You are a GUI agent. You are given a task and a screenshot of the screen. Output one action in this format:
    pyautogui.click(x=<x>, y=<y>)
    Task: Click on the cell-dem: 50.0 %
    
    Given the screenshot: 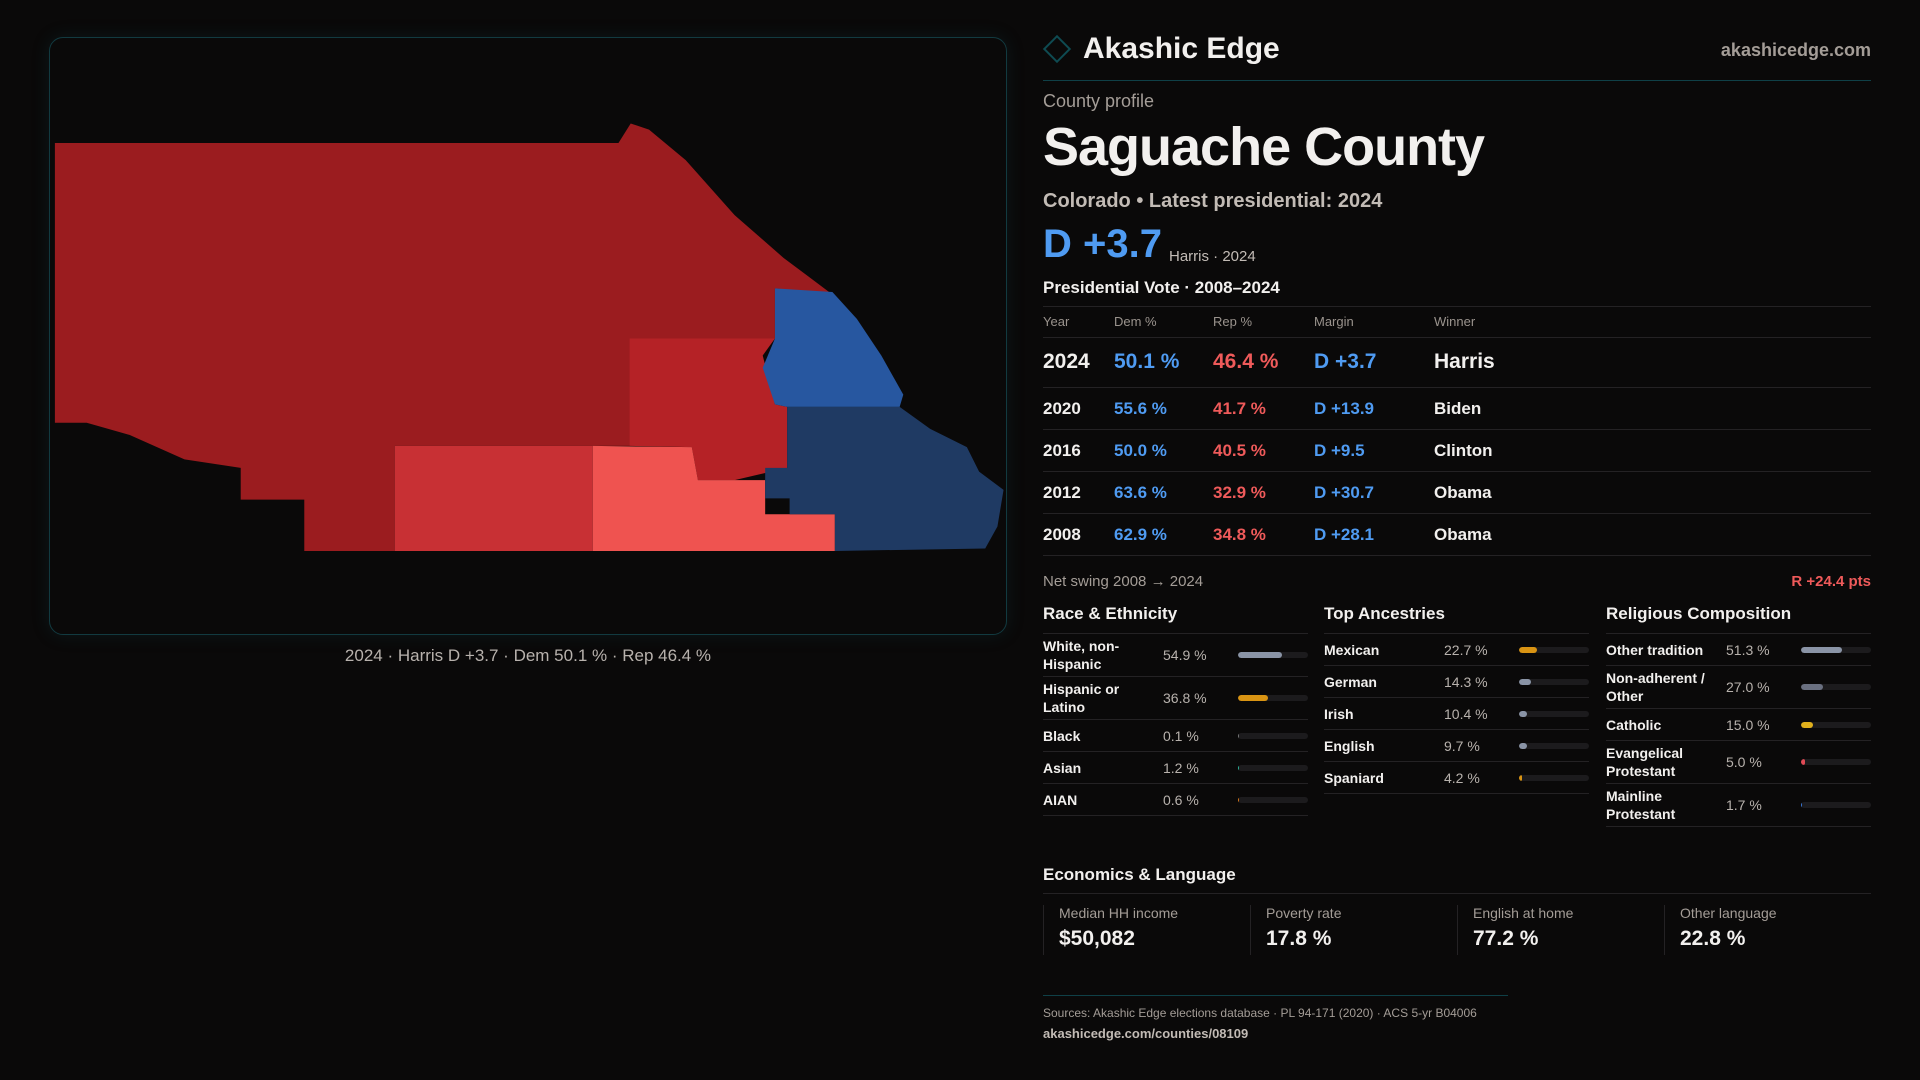 What is the action you would take?
    pyautogui.click(x=1140, y=450)
    